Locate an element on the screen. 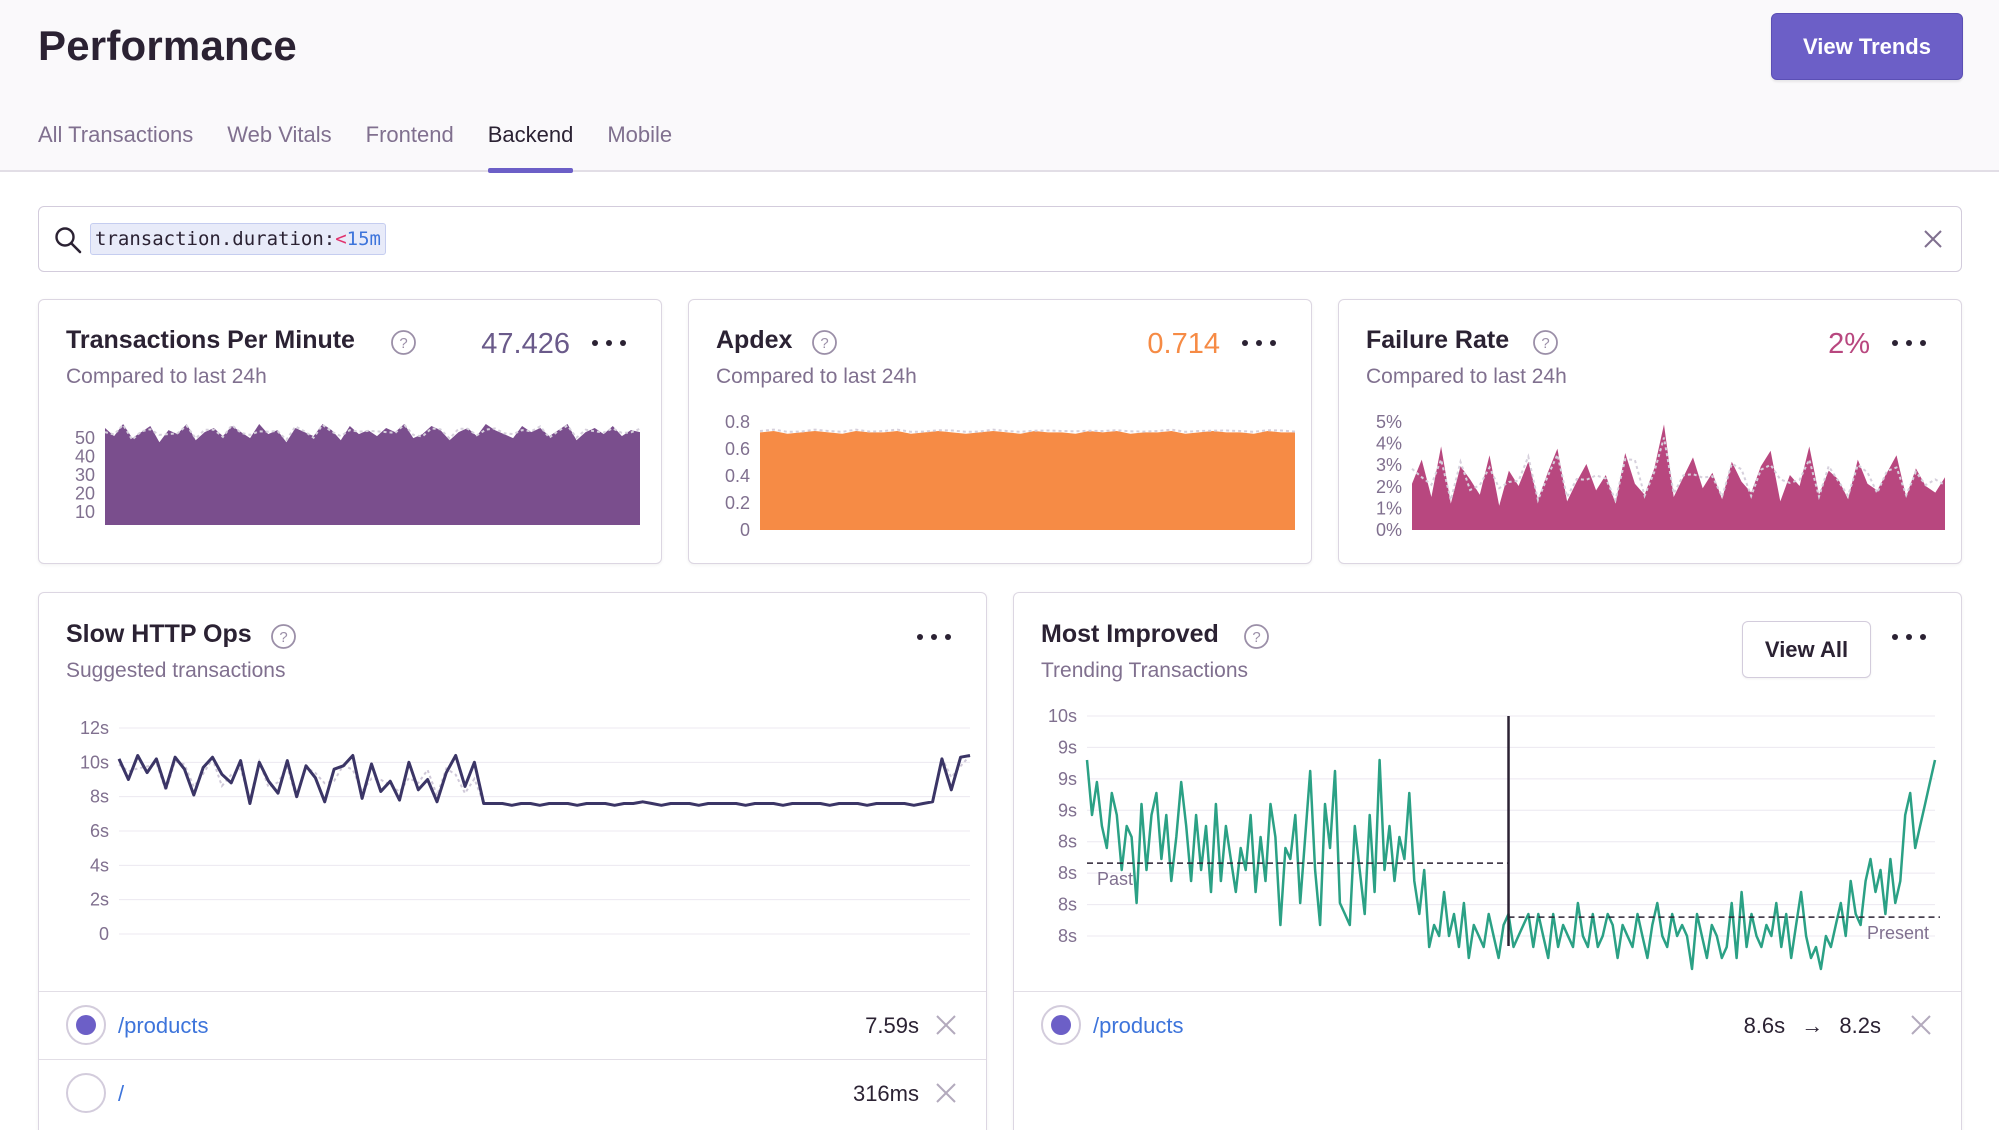 This screenshot has height=1130, width=1999. y-tick-label: 0.2 is located at coordinates (737, 503).